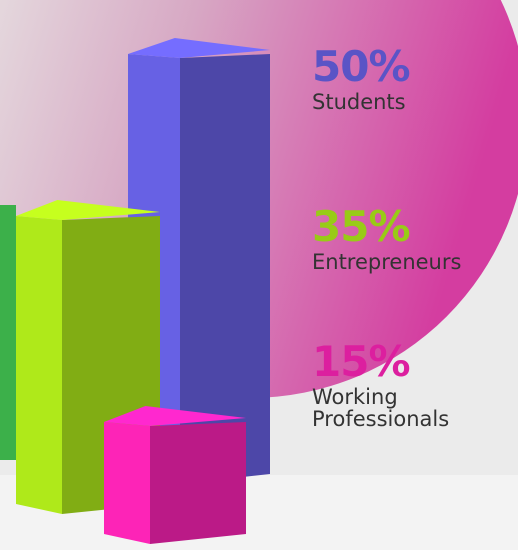  I want to click on category-label: Entrepreneurs, so click(387, 262).